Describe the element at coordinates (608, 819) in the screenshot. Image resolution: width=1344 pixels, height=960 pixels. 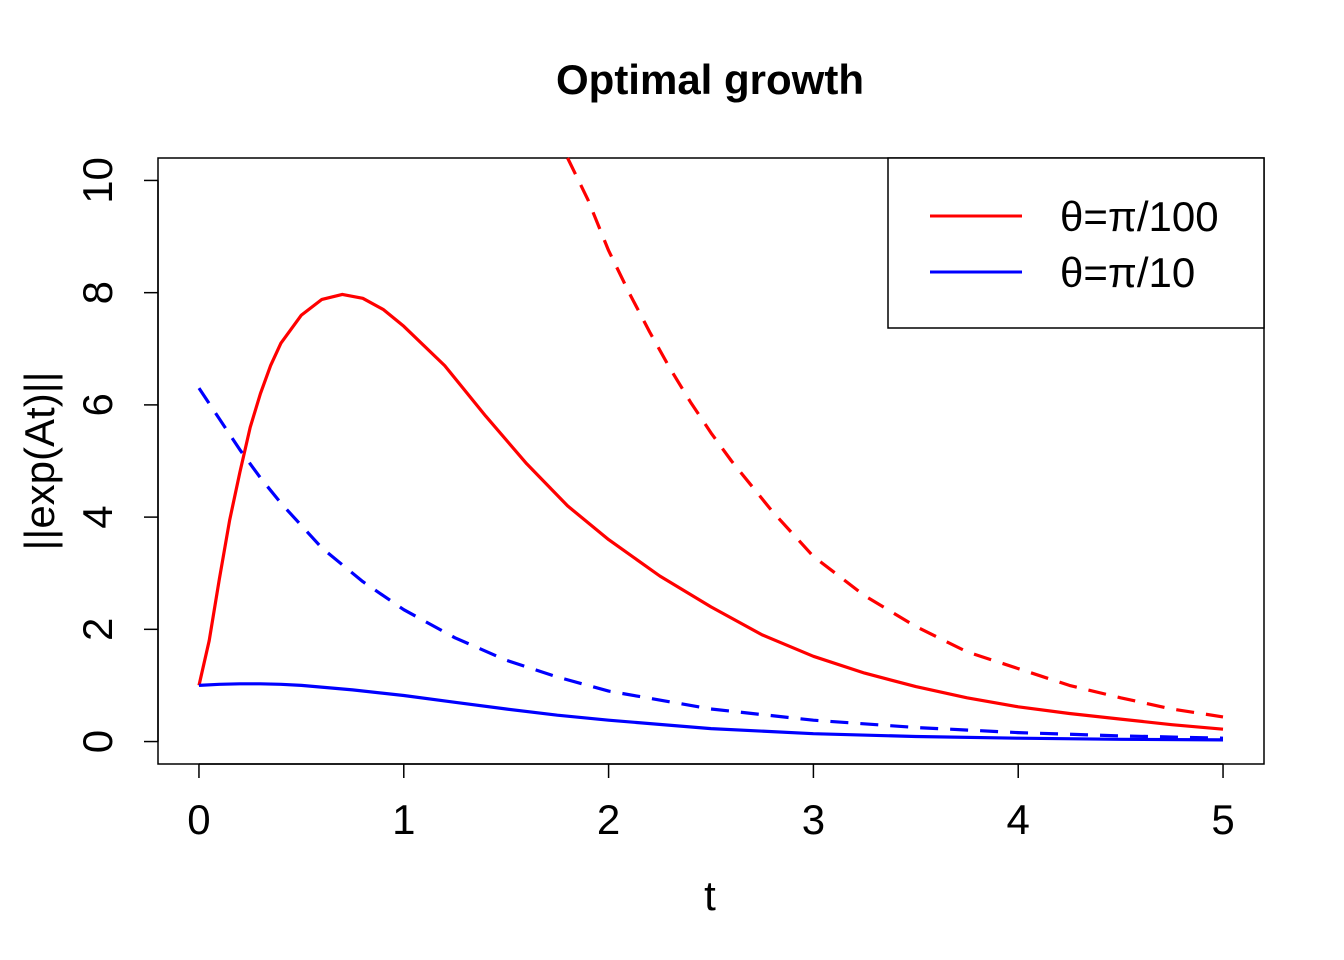
I see `x-tick-label: 2` at that location.